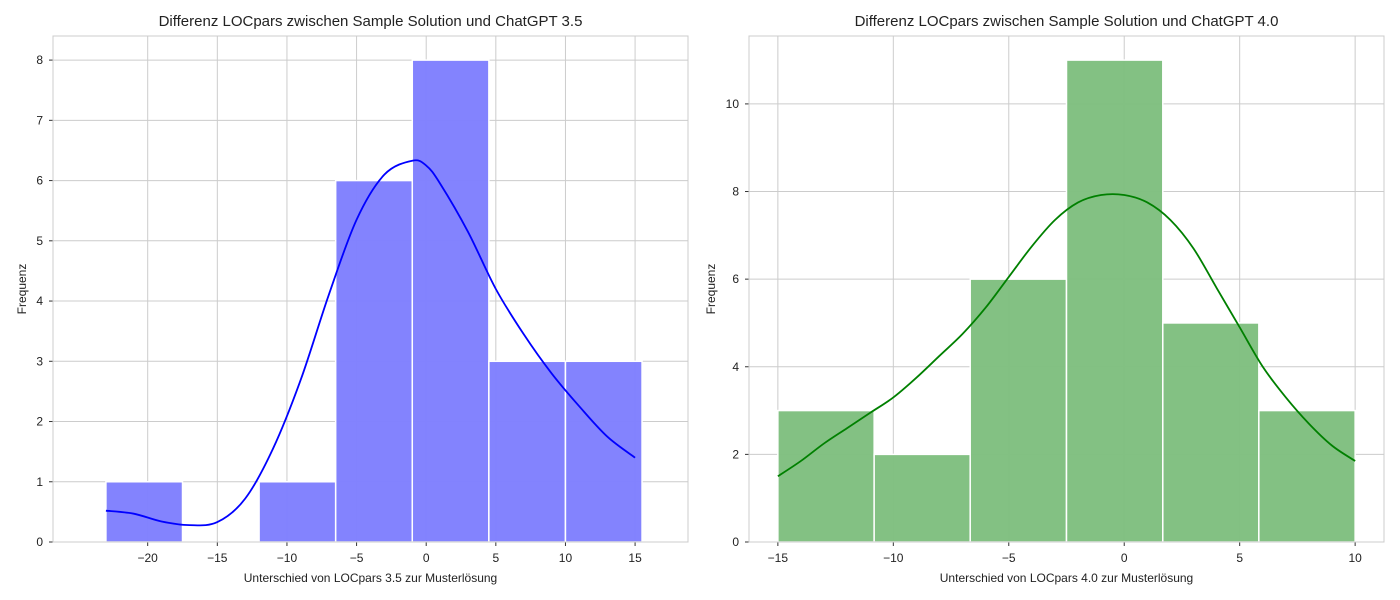  Describe the element at coordinates (39, 241) in the screenshot. I see `y-tick-label: 5` at that location.